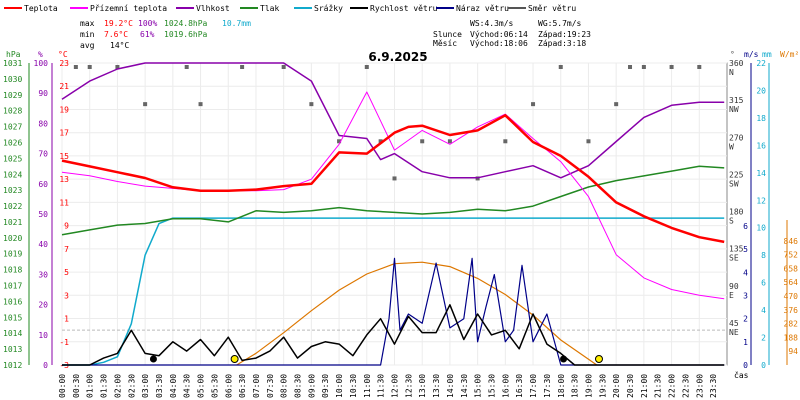 This screenshot has width=800, height=400. Describe the element at coordinates (256, 386) in the screenshot. I see `x-tick-label: 07:00` at that location.